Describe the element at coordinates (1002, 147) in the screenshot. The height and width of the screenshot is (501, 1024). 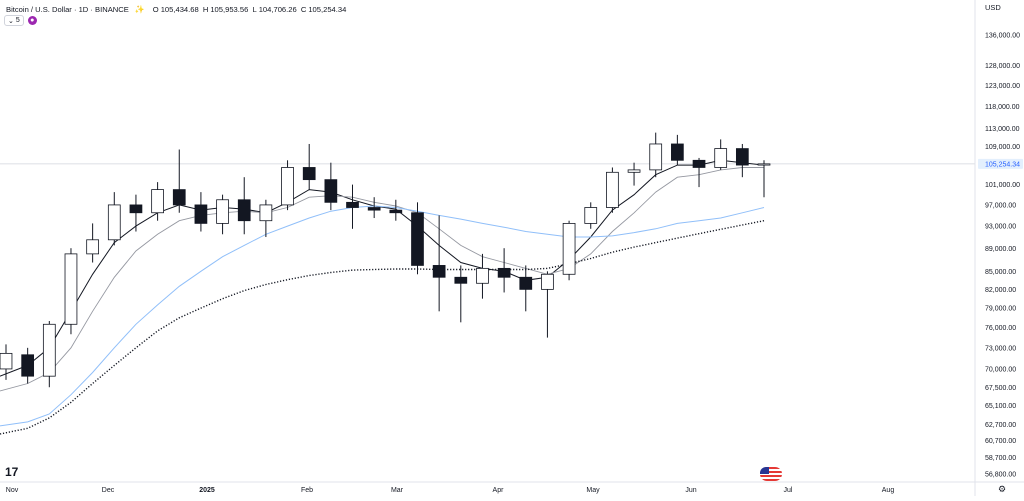
I see `y-tick-label: 109,000.00` at that location.